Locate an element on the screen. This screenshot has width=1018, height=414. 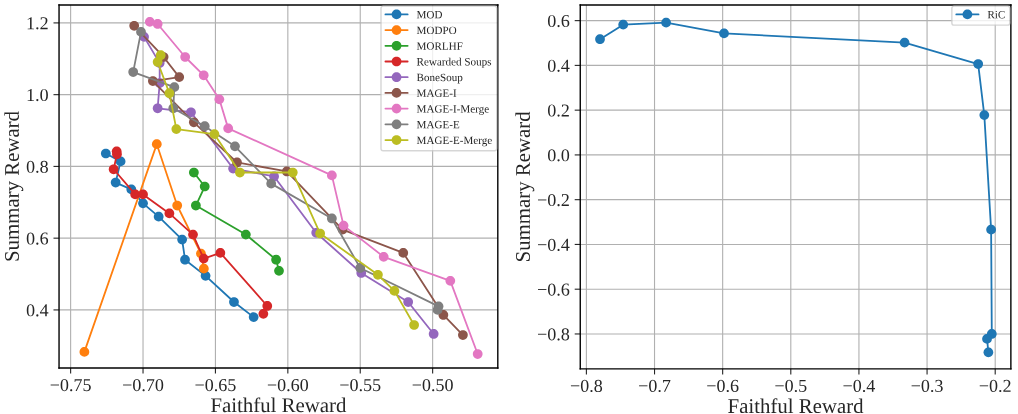
x-tick-label: −0.7 is located at coordinates (655, 386).